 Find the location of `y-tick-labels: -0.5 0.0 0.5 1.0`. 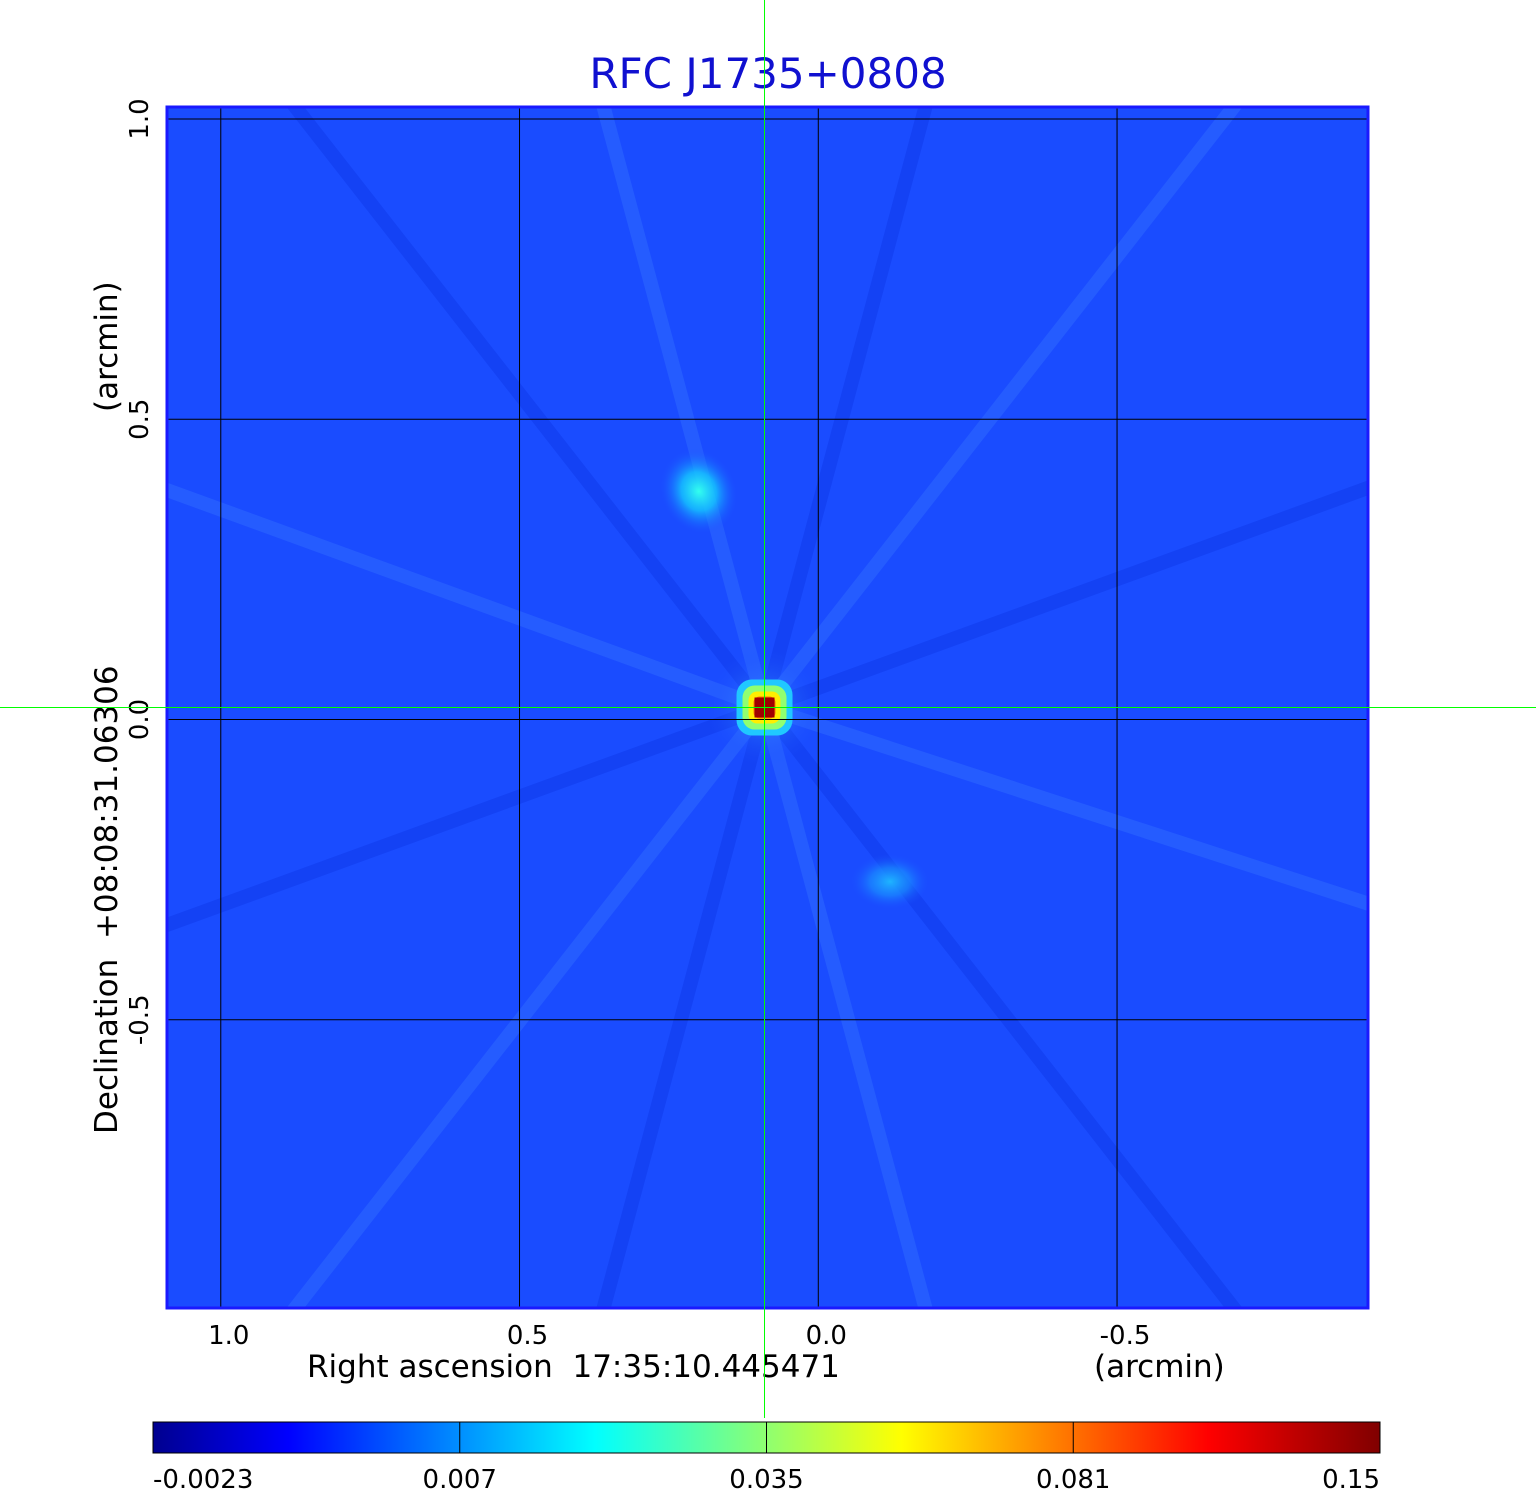

y-tick-labels: -0.5 0.0 0.5 1.0 is located at coordinates (140, 571).